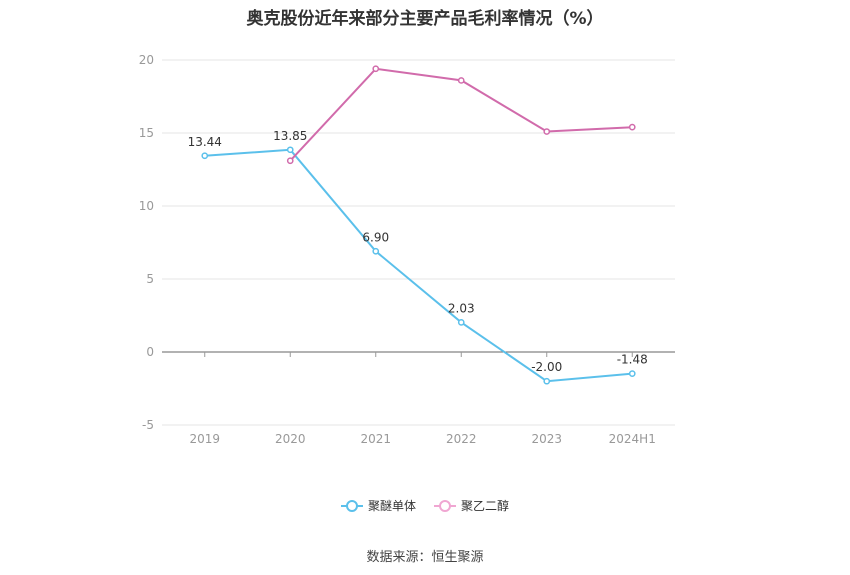  What do you see at coordinates (290, 439) in the screenshot?
I see `x-tick-label-1: 2020` at bounding box center [290, 439].